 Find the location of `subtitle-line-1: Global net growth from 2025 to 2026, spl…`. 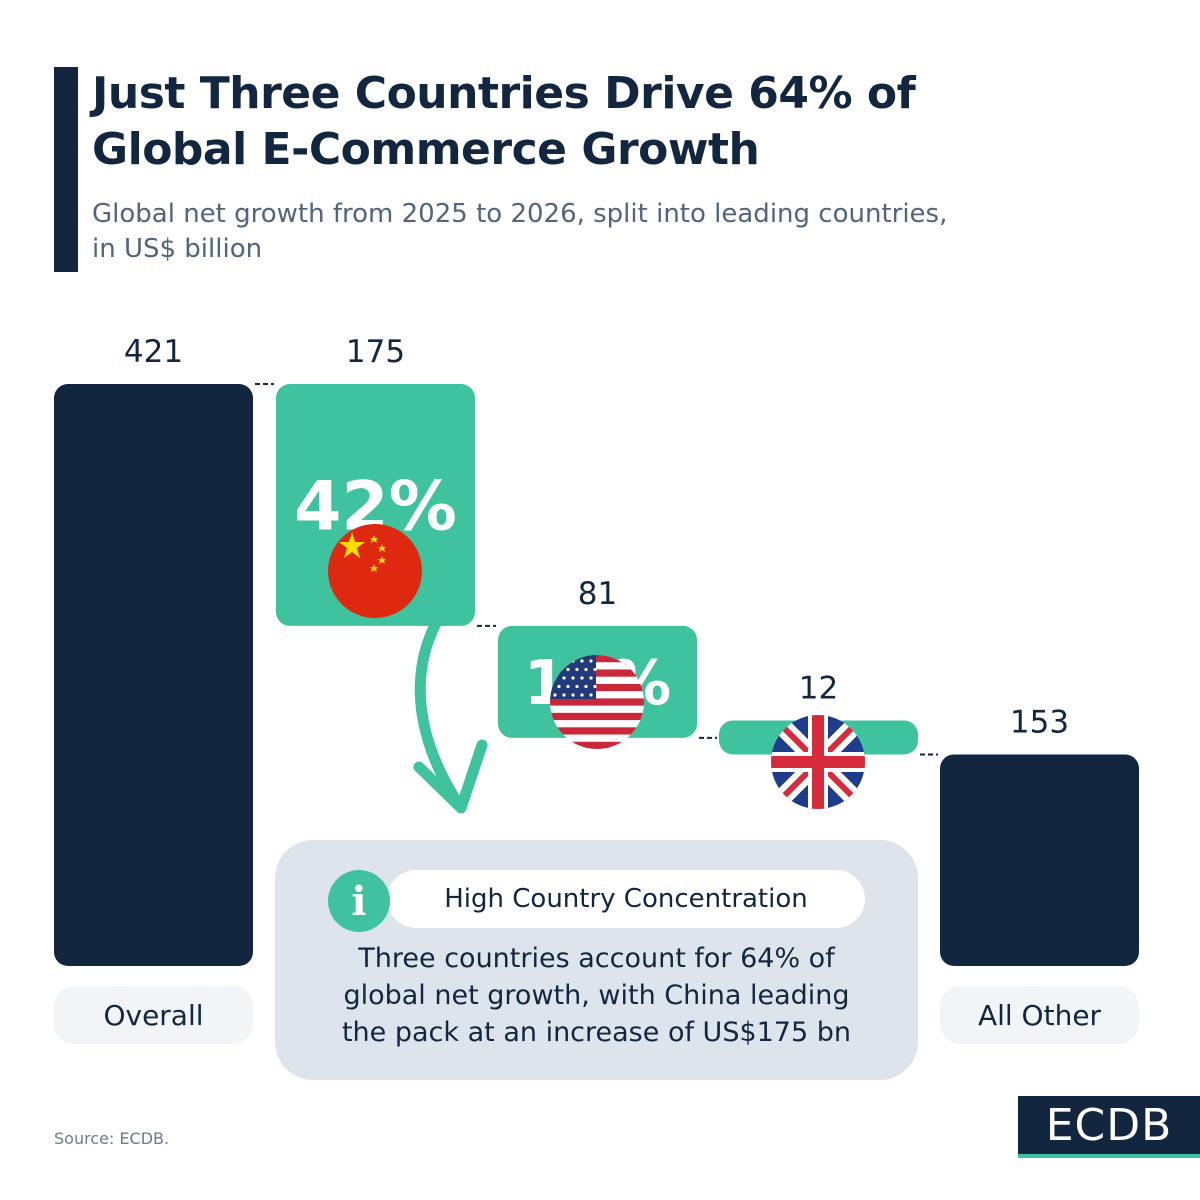

subtitle-line-1: Global net growth from 2025 to 2026, spl… is located at coordinates (520, 214).